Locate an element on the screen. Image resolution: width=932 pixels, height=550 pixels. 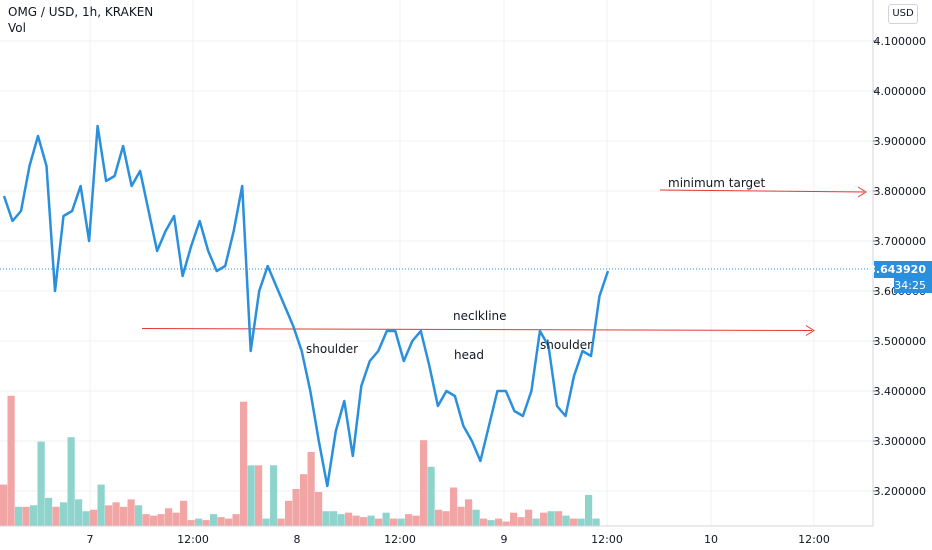
neckline-label: neclkline is located at coordinates (480, 316).